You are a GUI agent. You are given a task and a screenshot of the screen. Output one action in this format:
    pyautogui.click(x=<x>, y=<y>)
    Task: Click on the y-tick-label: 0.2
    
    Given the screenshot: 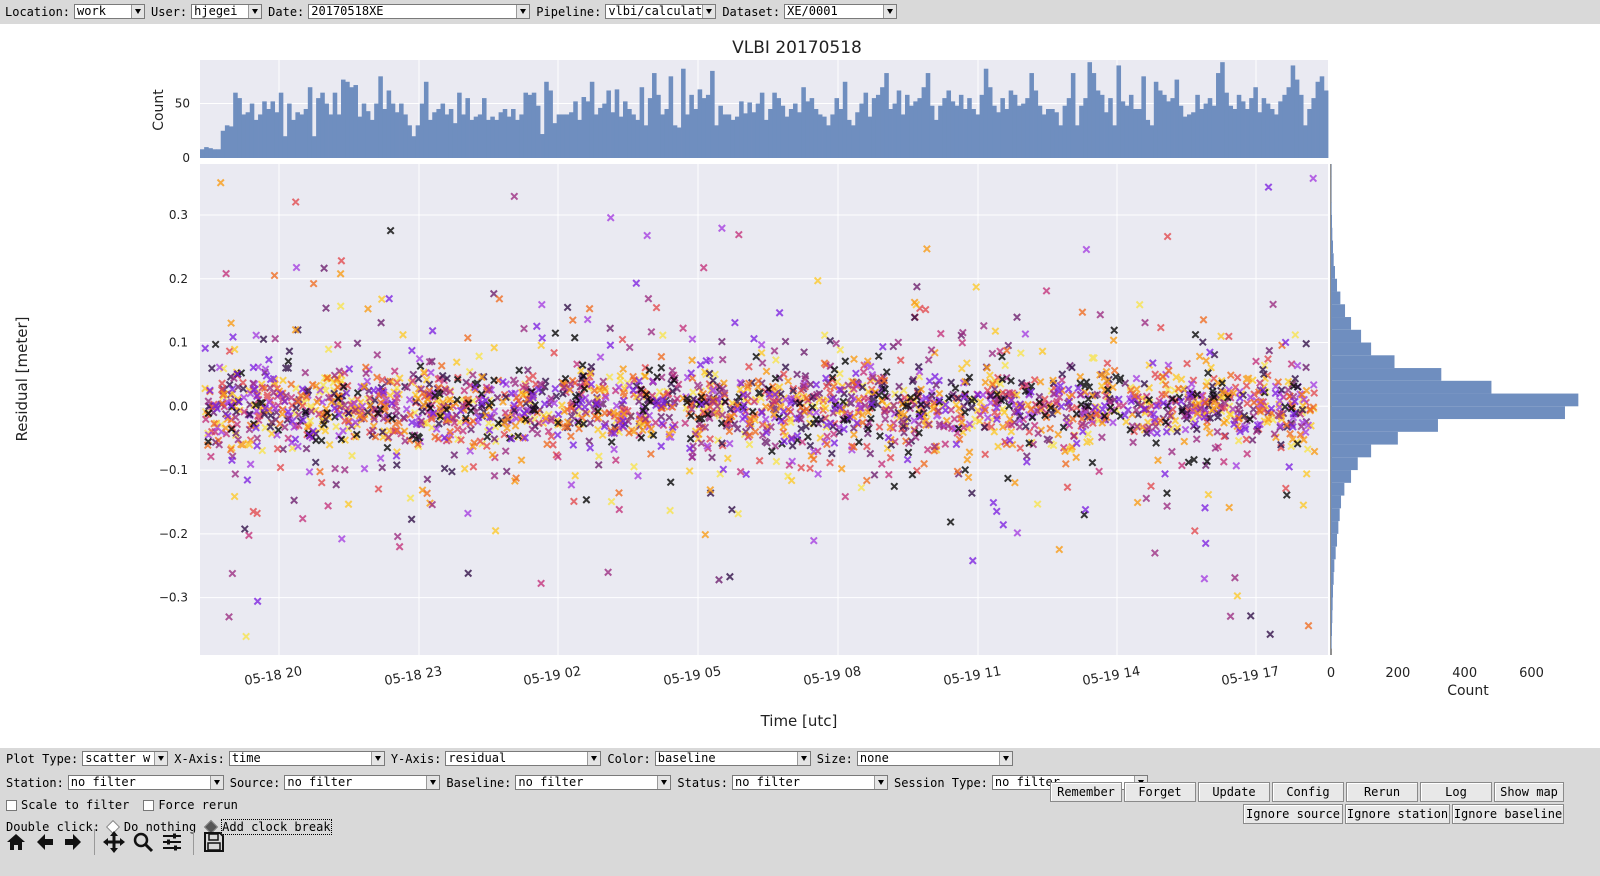 What is the action you would take?
    pyautogui.click(x=178, y=279)
    